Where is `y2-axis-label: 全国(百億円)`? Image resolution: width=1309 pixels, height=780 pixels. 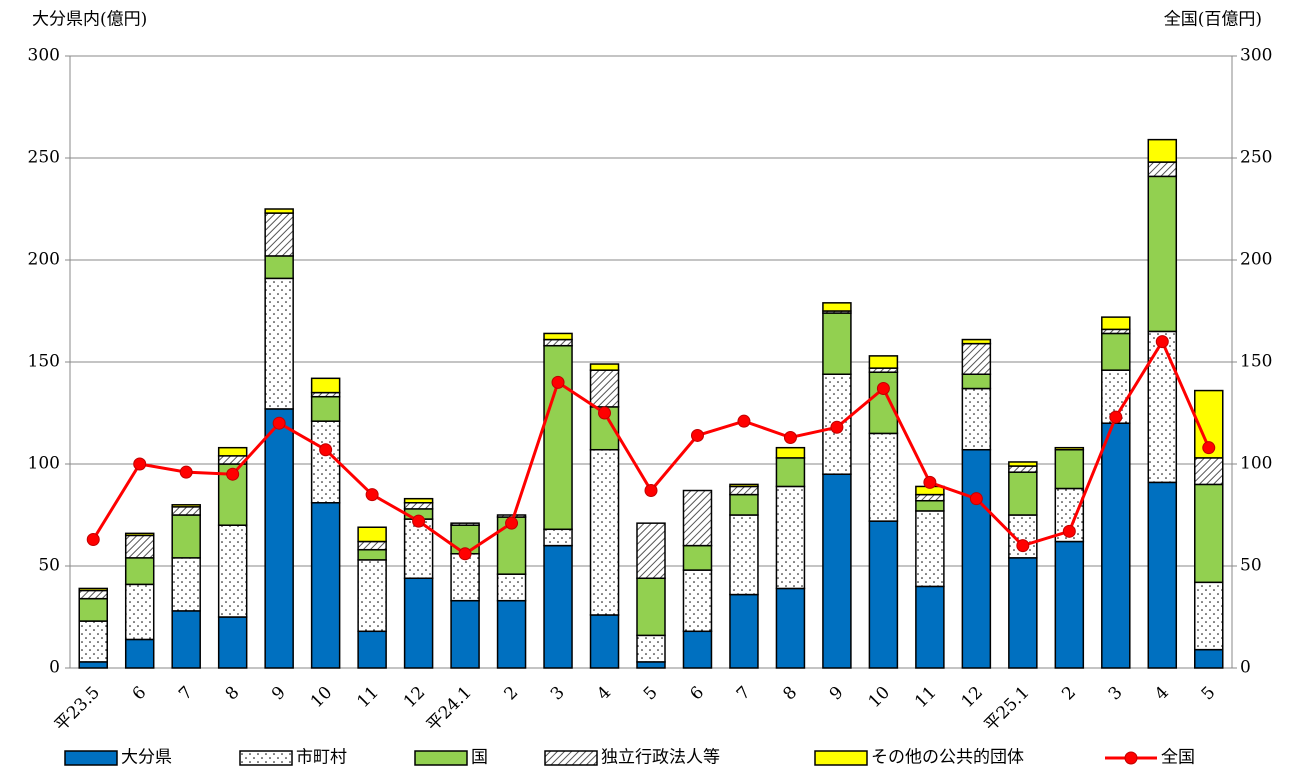
y2-axis-label: 全国(百億円) is located at coordinates (1213, 20).